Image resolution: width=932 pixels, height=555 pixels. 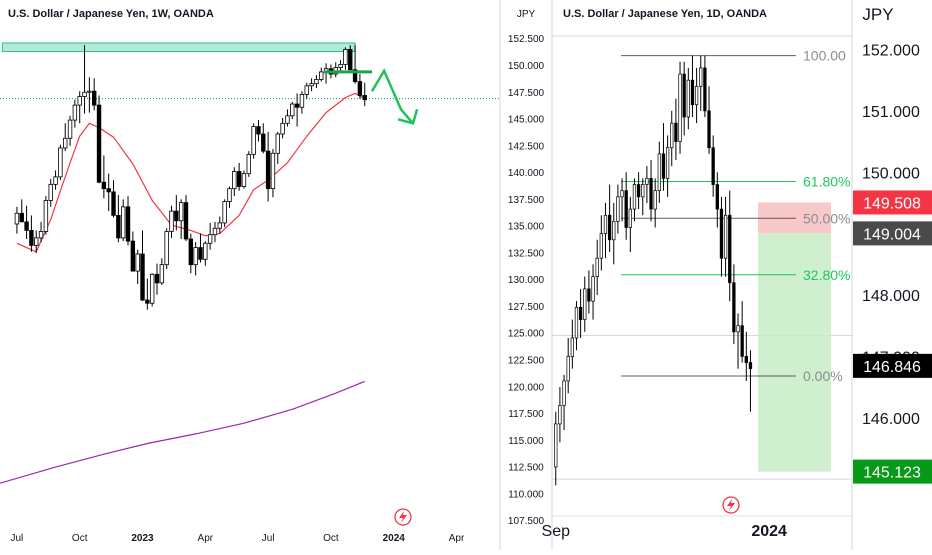 I want to click on weekly-resistance-zone, so click(x=178, y=47).